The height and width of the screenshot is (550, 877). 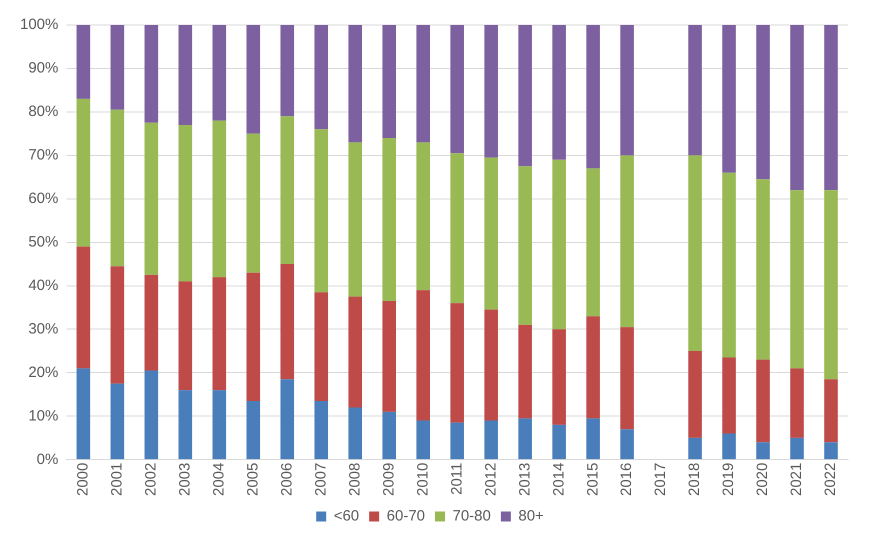 I want to click on x-tick-label: 2006, so click(x=287, y=479).